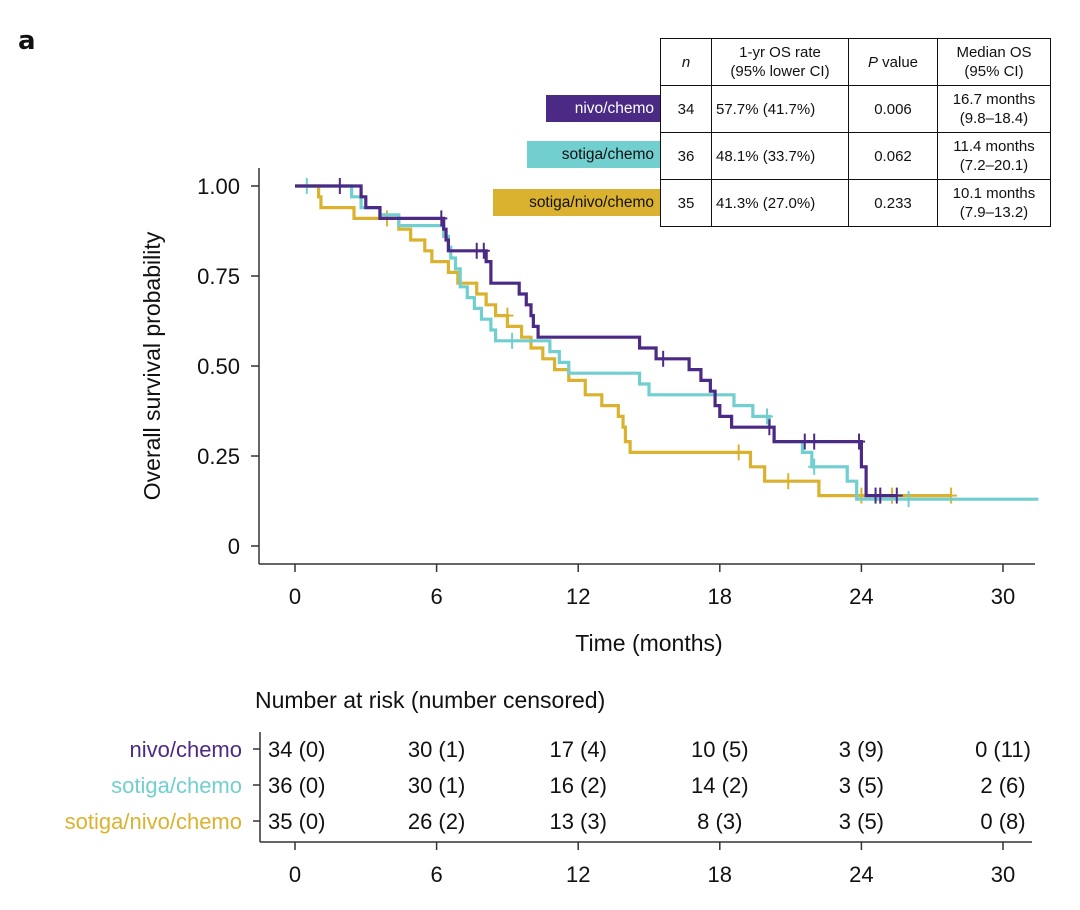  Describe the element at coordinates (234, 546) in the screenshot. I see `y-tick-label: 0` at that location.